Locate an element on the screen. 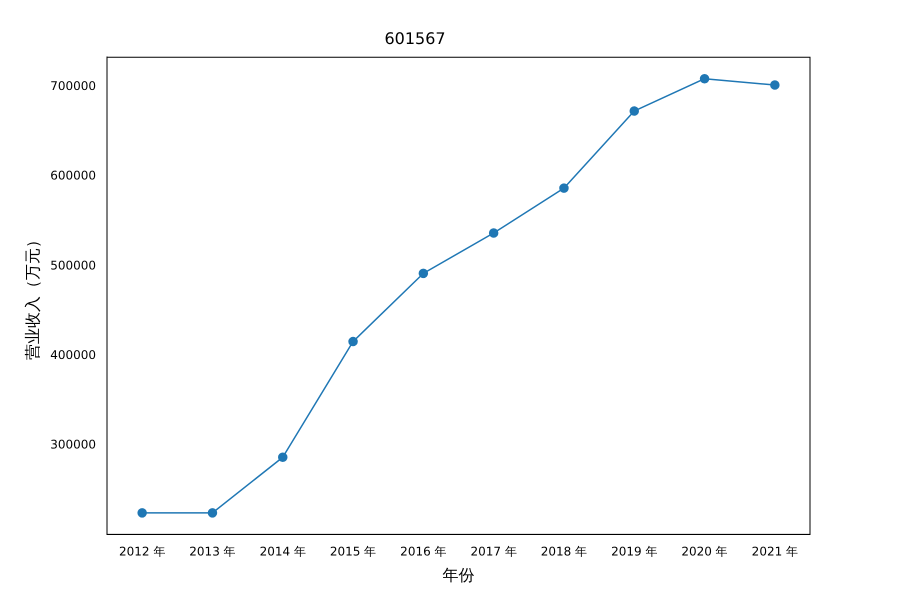 Image resolution: width=900 pixels, height=600 pixels. y-tick-label: 500000 is located at coordinates (73, 265).